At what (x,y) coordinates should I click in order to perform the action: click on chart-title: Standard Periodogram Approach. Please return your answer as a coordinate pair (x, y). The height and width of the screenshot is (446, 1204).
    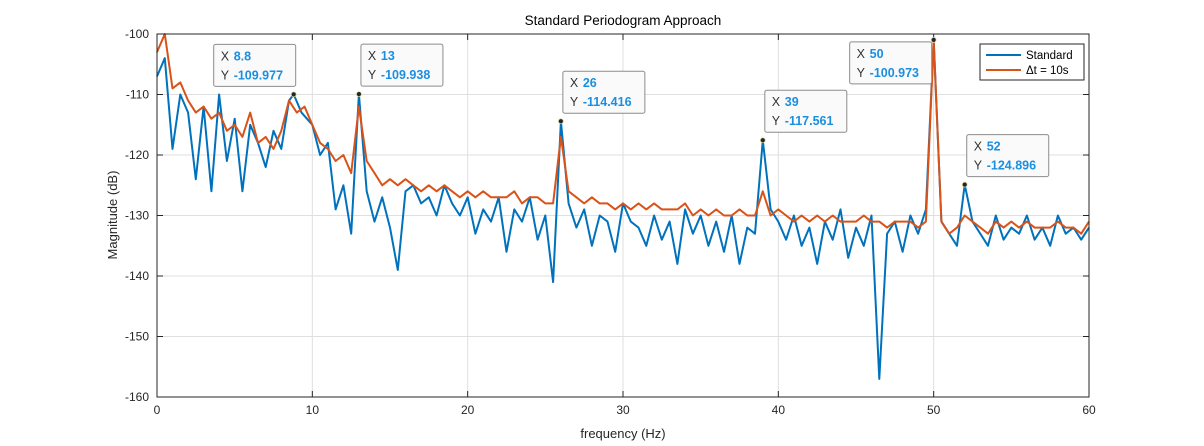
    Looking at the image, I should click on (623, 20).